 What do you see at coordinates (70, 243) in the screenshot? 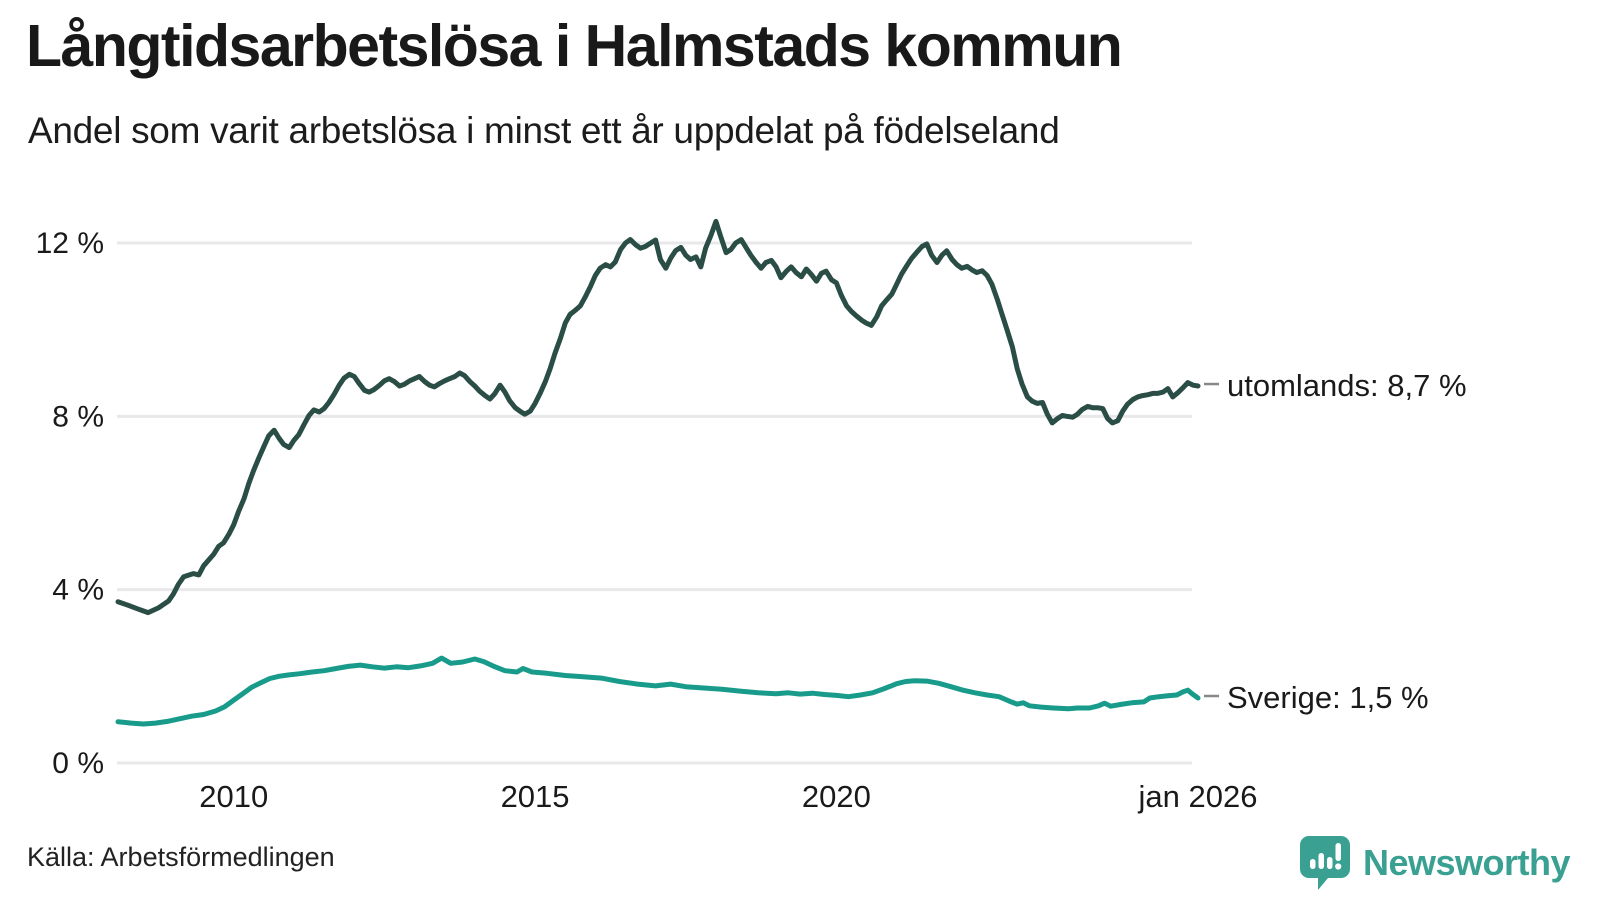
I see `y-tick-label: 12 %` at bounding box center [70, 243].